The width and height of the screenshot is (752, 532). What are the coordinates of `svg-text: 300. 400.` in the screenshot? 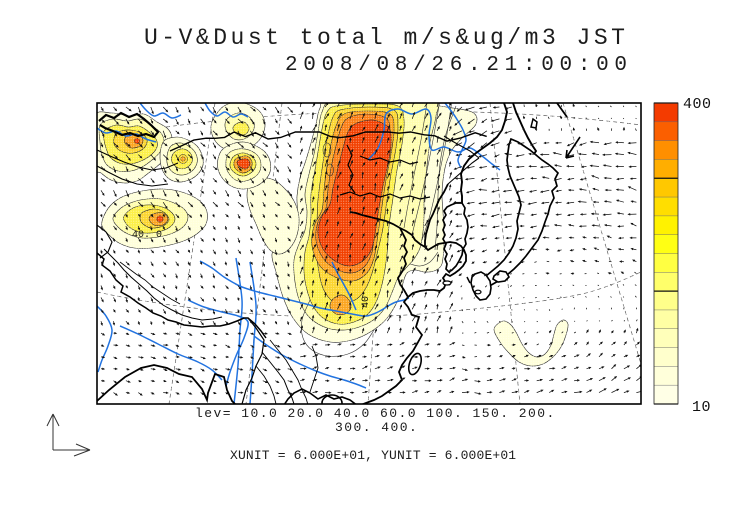 It's located at (376, 427).